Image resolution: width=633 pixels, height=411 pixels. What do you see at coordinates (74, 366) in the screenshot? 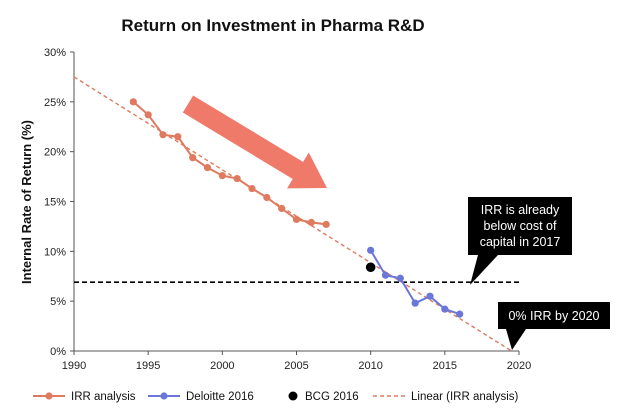
I see `x-tick-label: 1990` at bounding box center [74, 366].